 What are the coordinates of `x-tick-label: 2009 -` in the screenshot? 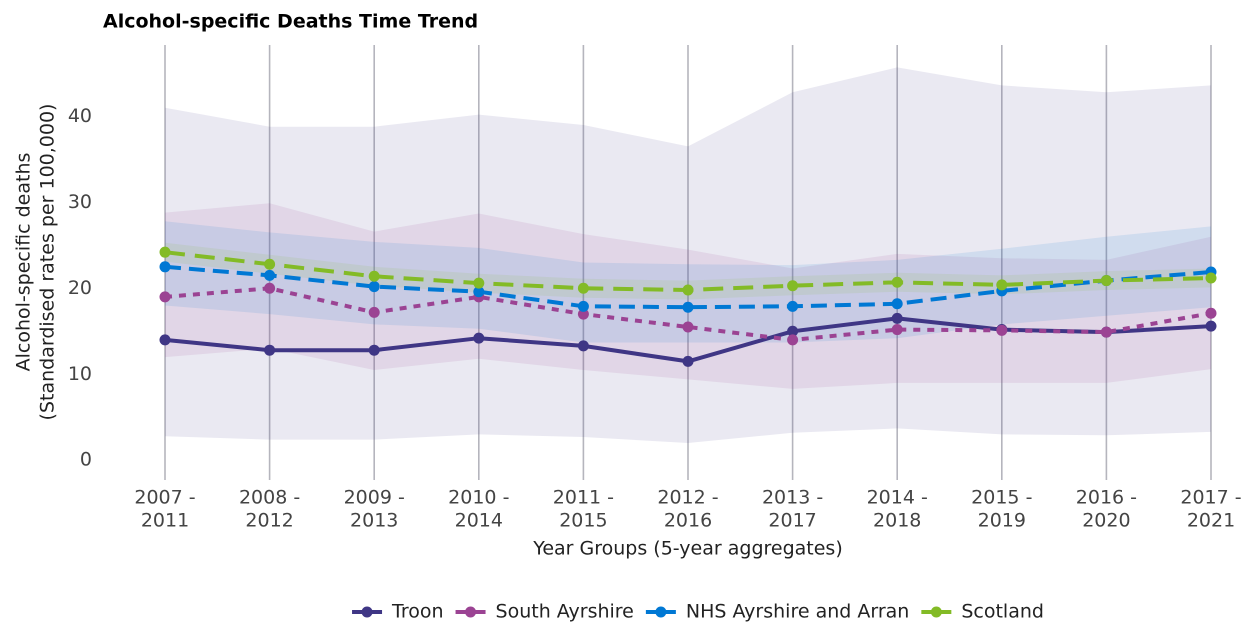 It's located at (374, 498).